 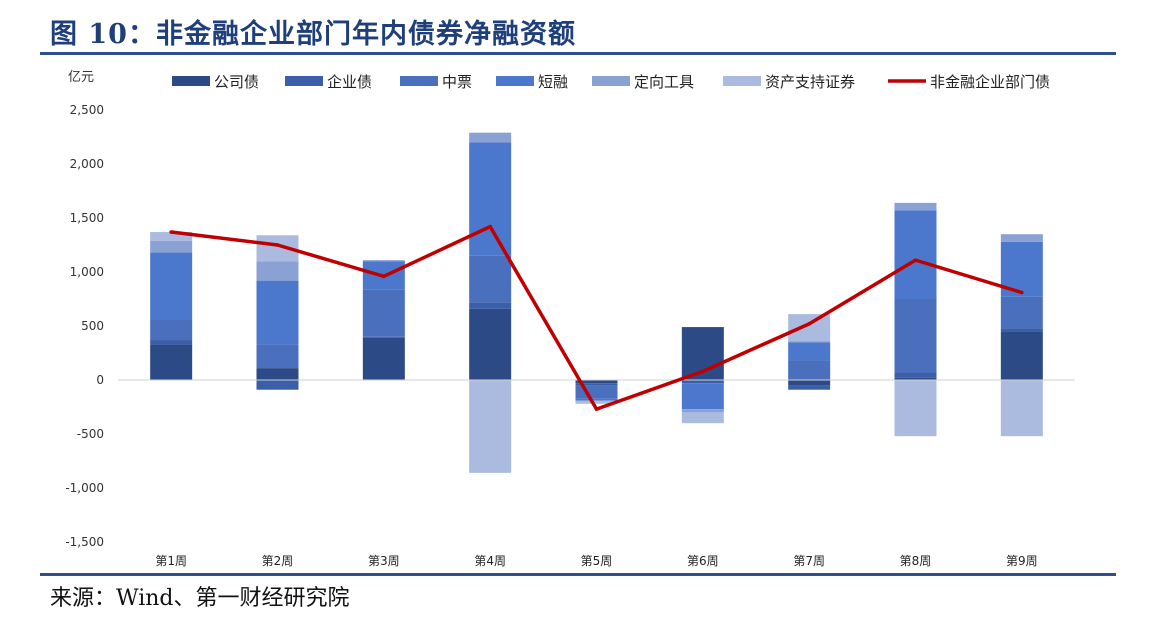 What do you see at coordinates (87, 110) in the screenshot?
I see `y-tick-label: 2,500` at bounding box center [87, 110].